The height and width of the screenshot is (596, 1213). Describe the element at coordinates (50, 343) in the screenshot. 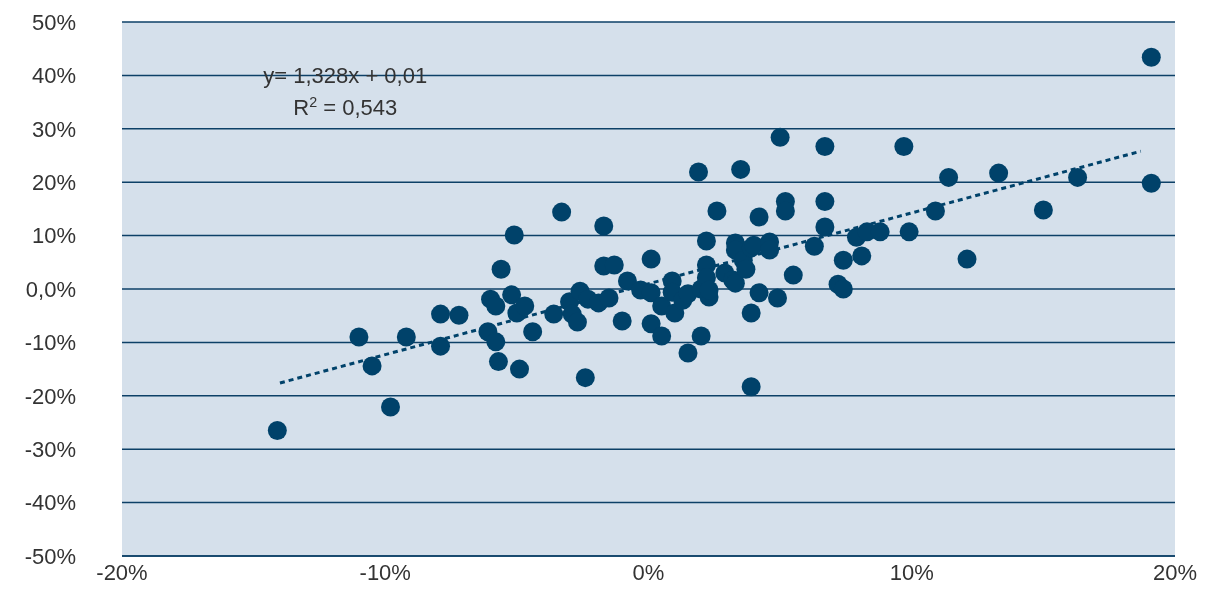

I see `y-tick-label: -10%` at that location.